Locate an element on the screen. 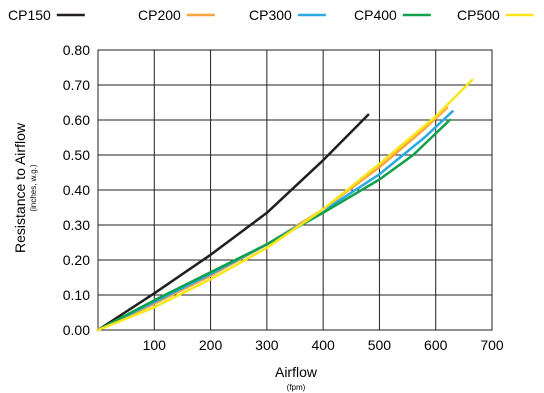 The image size is (544, 393). x-tick-label: 300 is located at coordinates (267, 345).